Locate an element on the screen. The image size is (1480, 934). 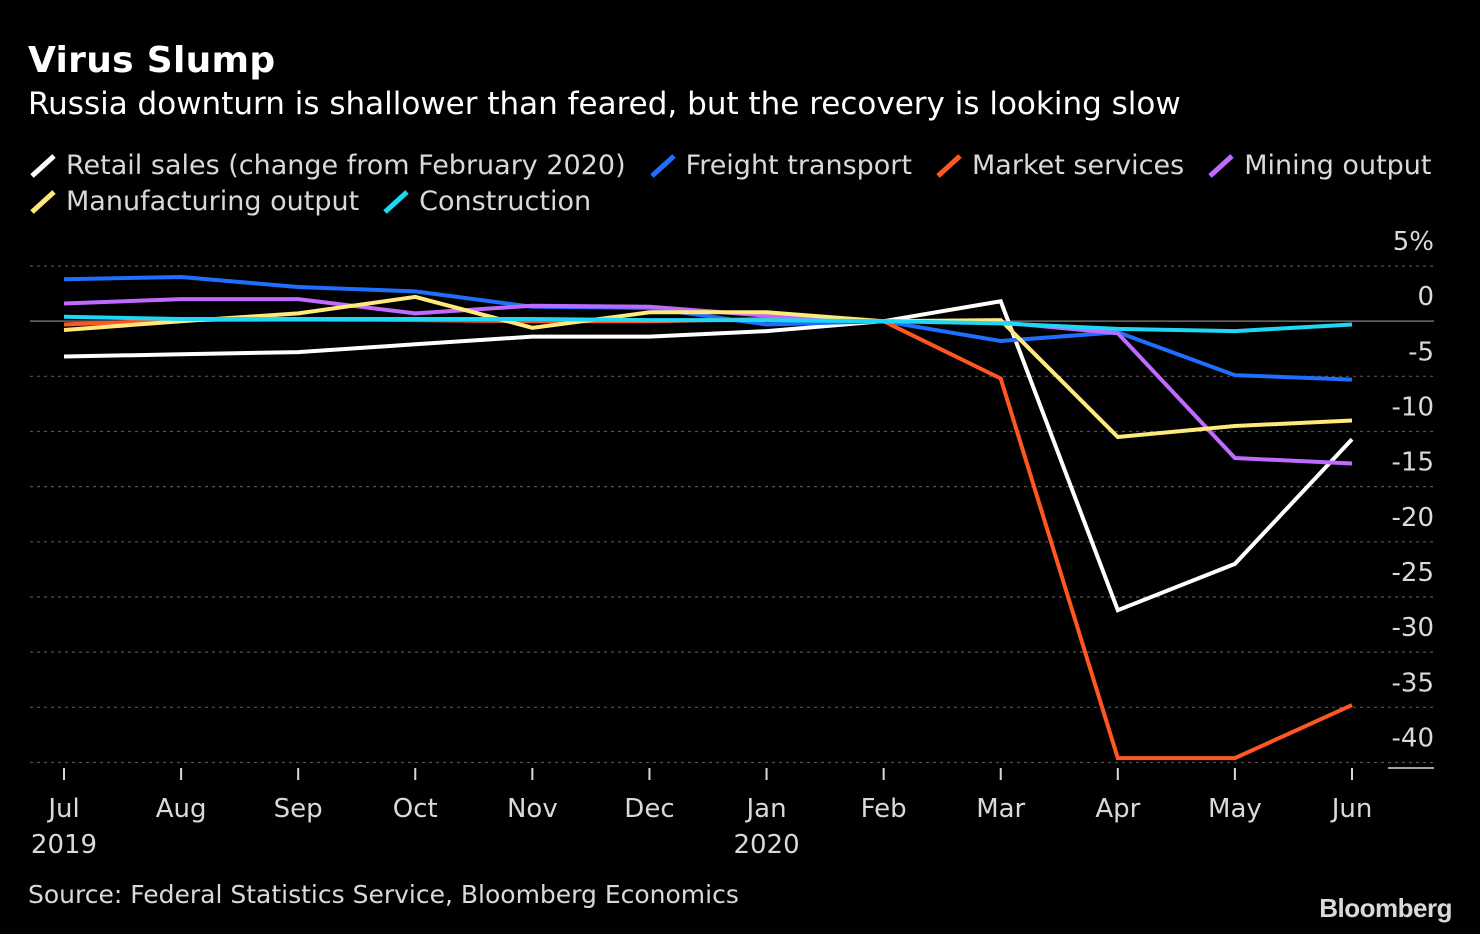
x-tick-label: Aug is located at coordinates (181, 809).